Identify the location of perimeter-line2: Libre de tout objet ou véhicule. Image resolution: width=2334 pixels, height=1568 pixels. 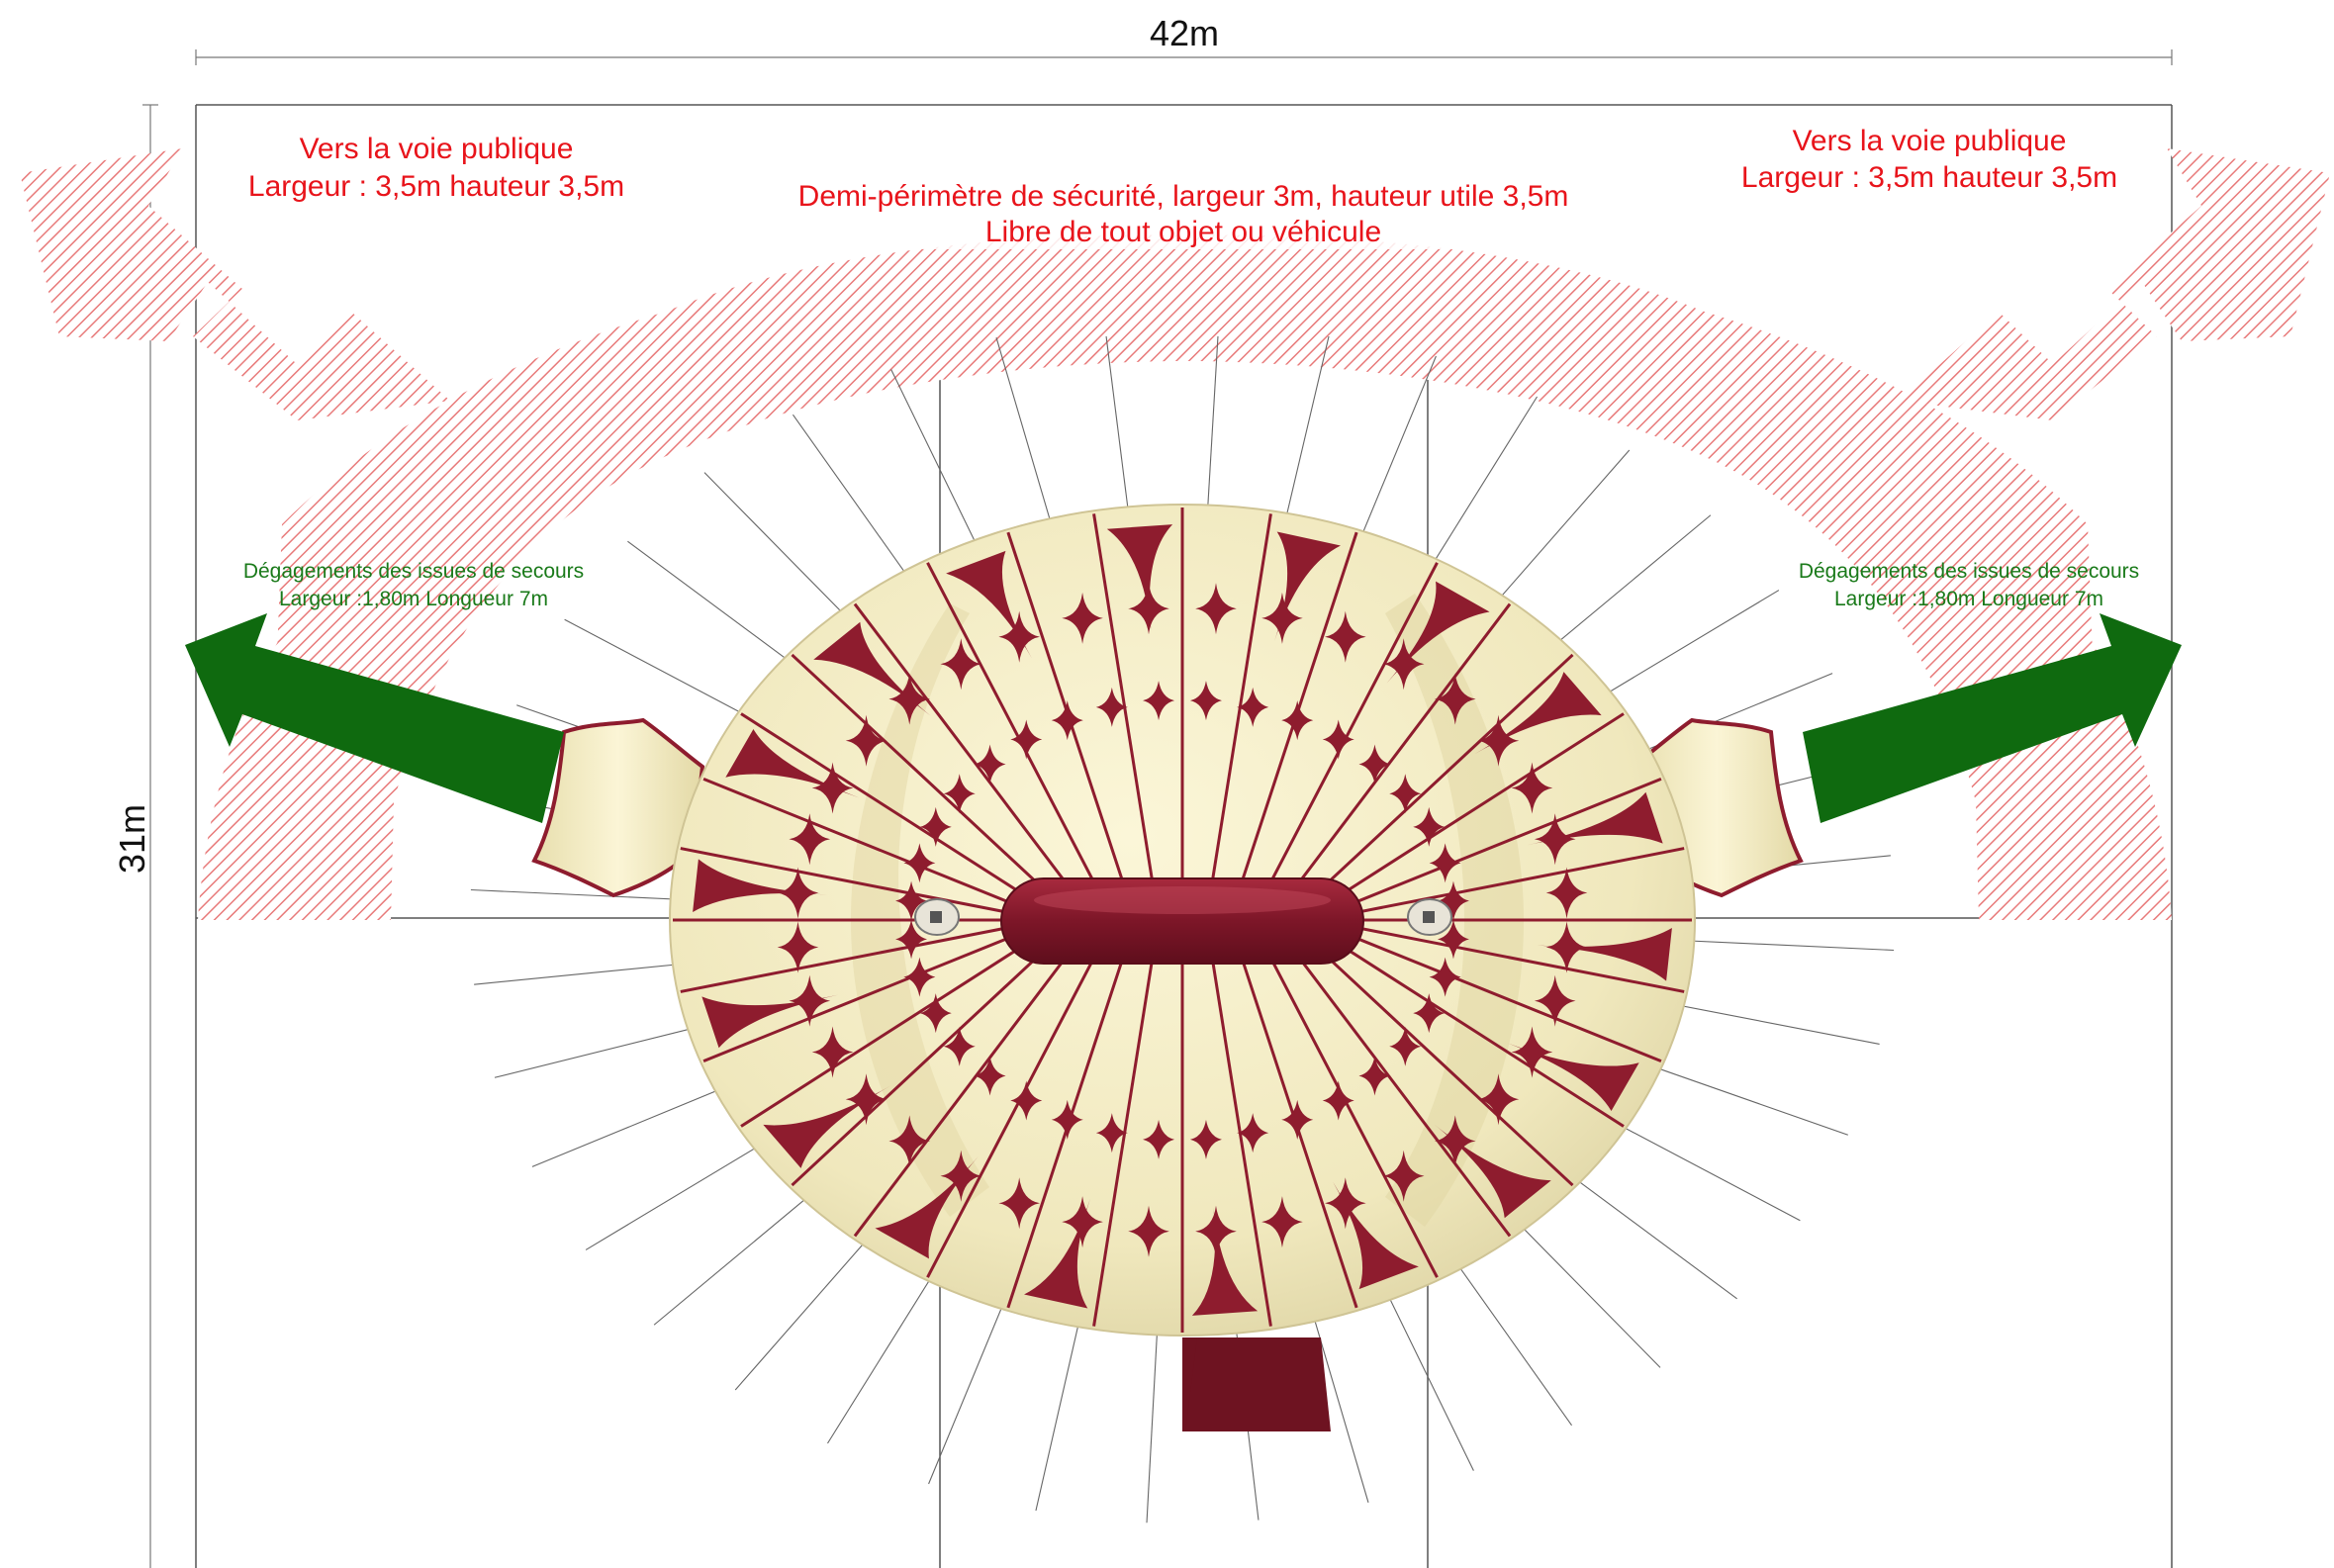
(1183, 232).